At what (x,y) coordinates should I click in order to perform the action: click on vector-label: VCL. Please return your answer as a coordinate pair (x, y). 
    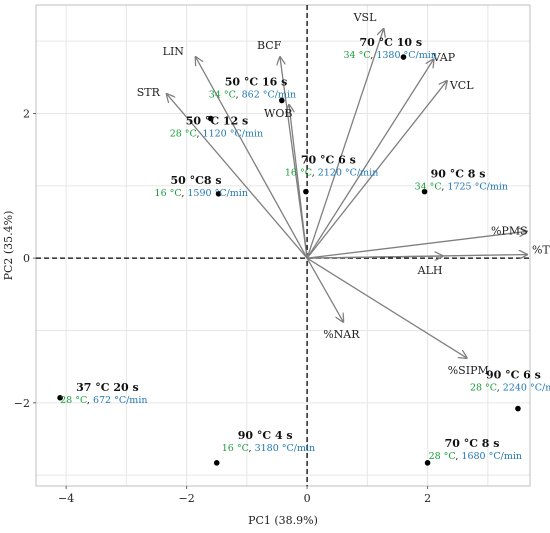
    Looking at the image, I should click on (461, 85).